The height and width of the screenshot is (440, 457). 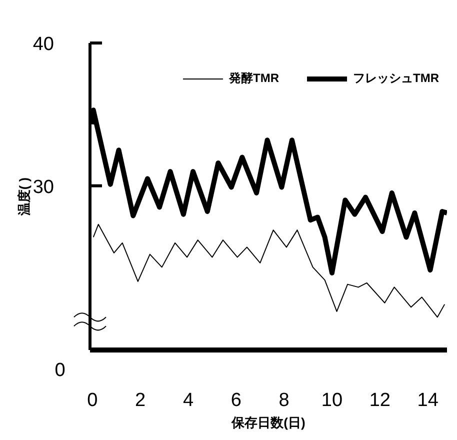 What do you see at coordinates (332, 400) in the screenshot?
I see `x-tick-label: 10` at bounding box center [332, 400].